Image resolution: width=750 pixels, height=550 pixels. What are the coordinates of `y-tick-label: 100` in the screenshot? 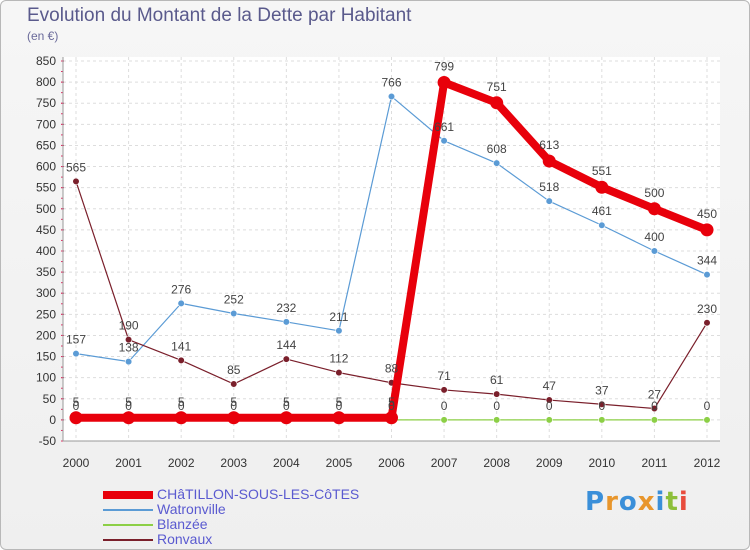 It's located at (46, 378).